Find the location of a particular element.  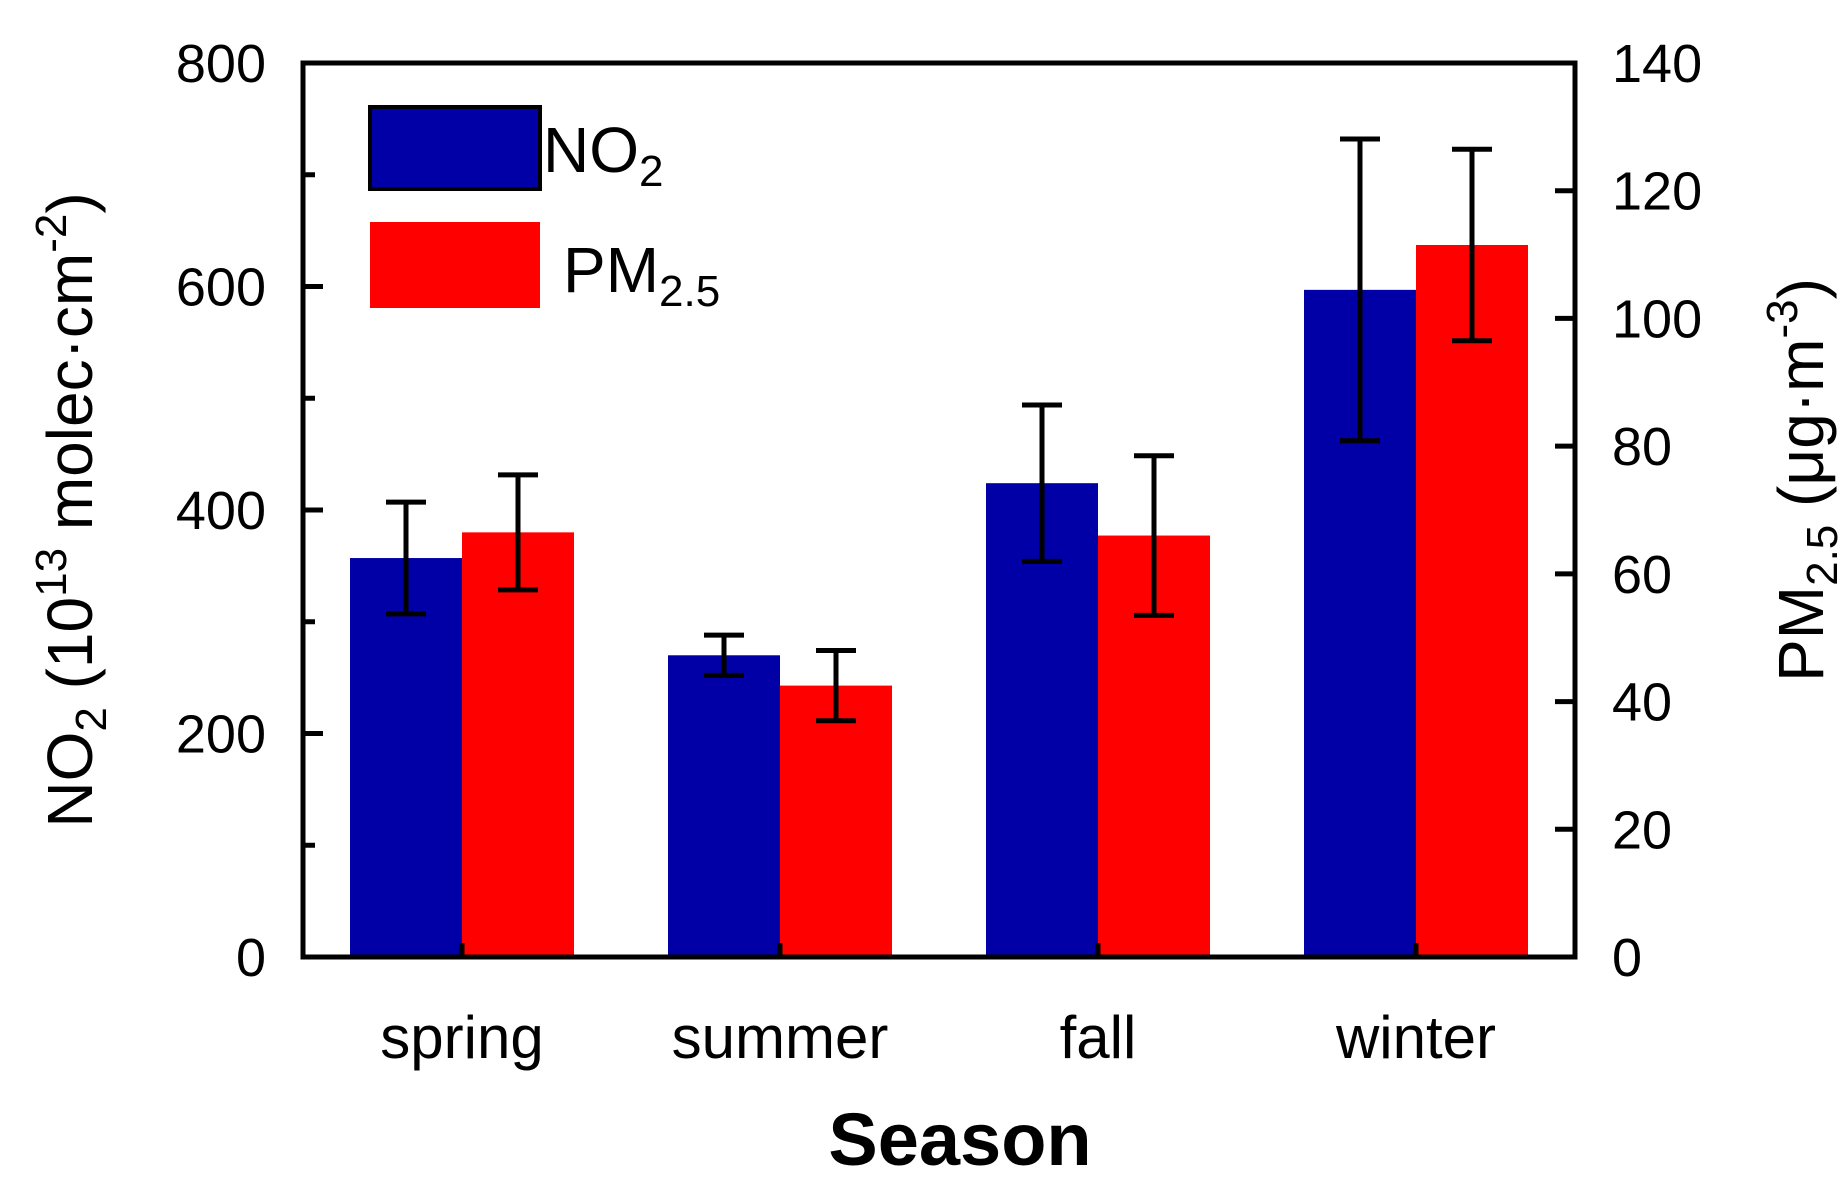

bar-no2-summer is located at coordinates (724, 806).